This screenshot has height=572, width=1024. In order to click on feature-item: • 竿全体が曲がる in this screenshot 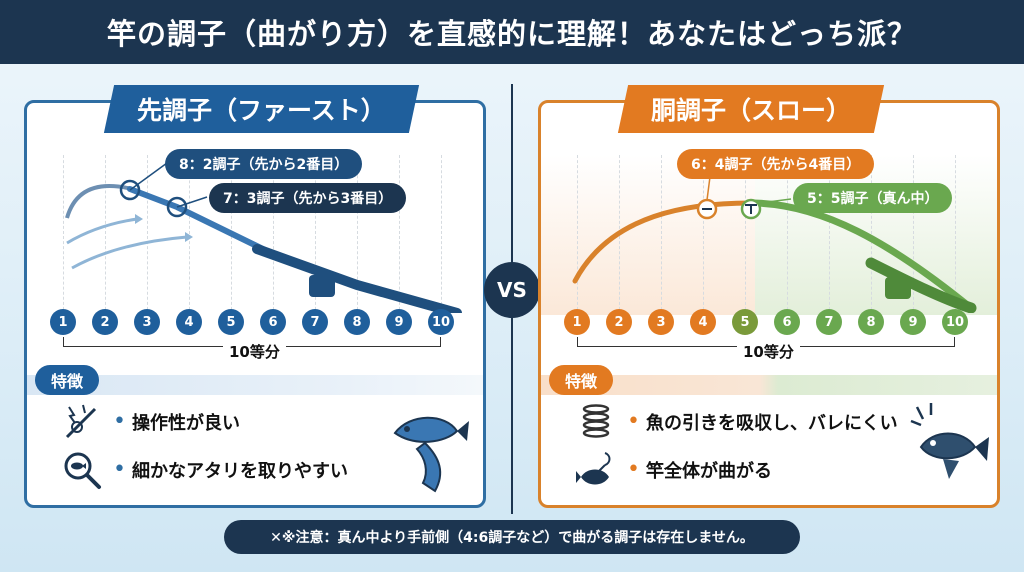, I will do `click(673, 470)`.